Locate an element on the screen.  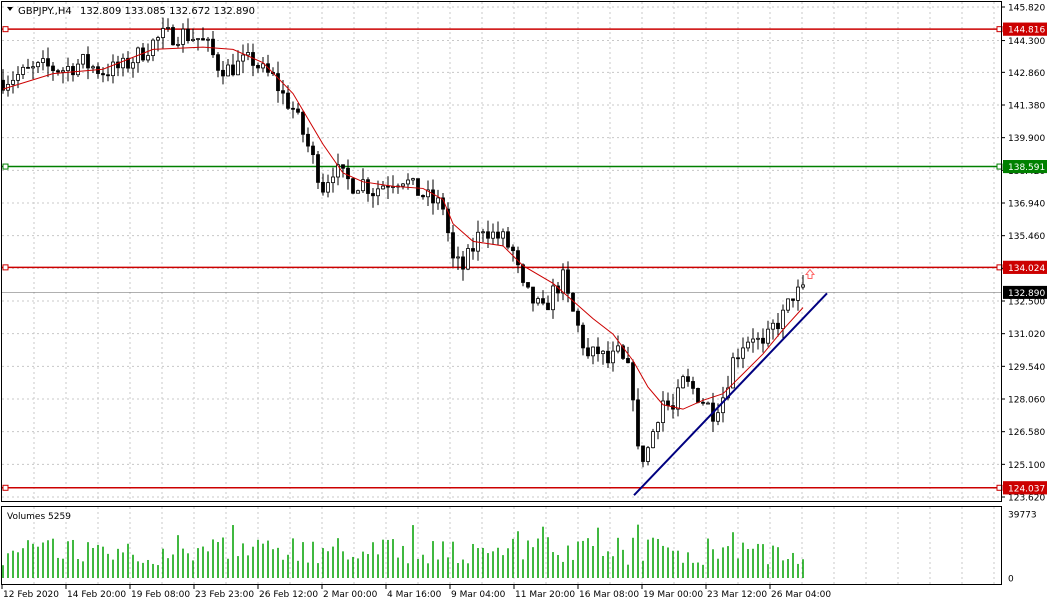
volume-tick-label: 39773 is located at coordinates (1022, 516).